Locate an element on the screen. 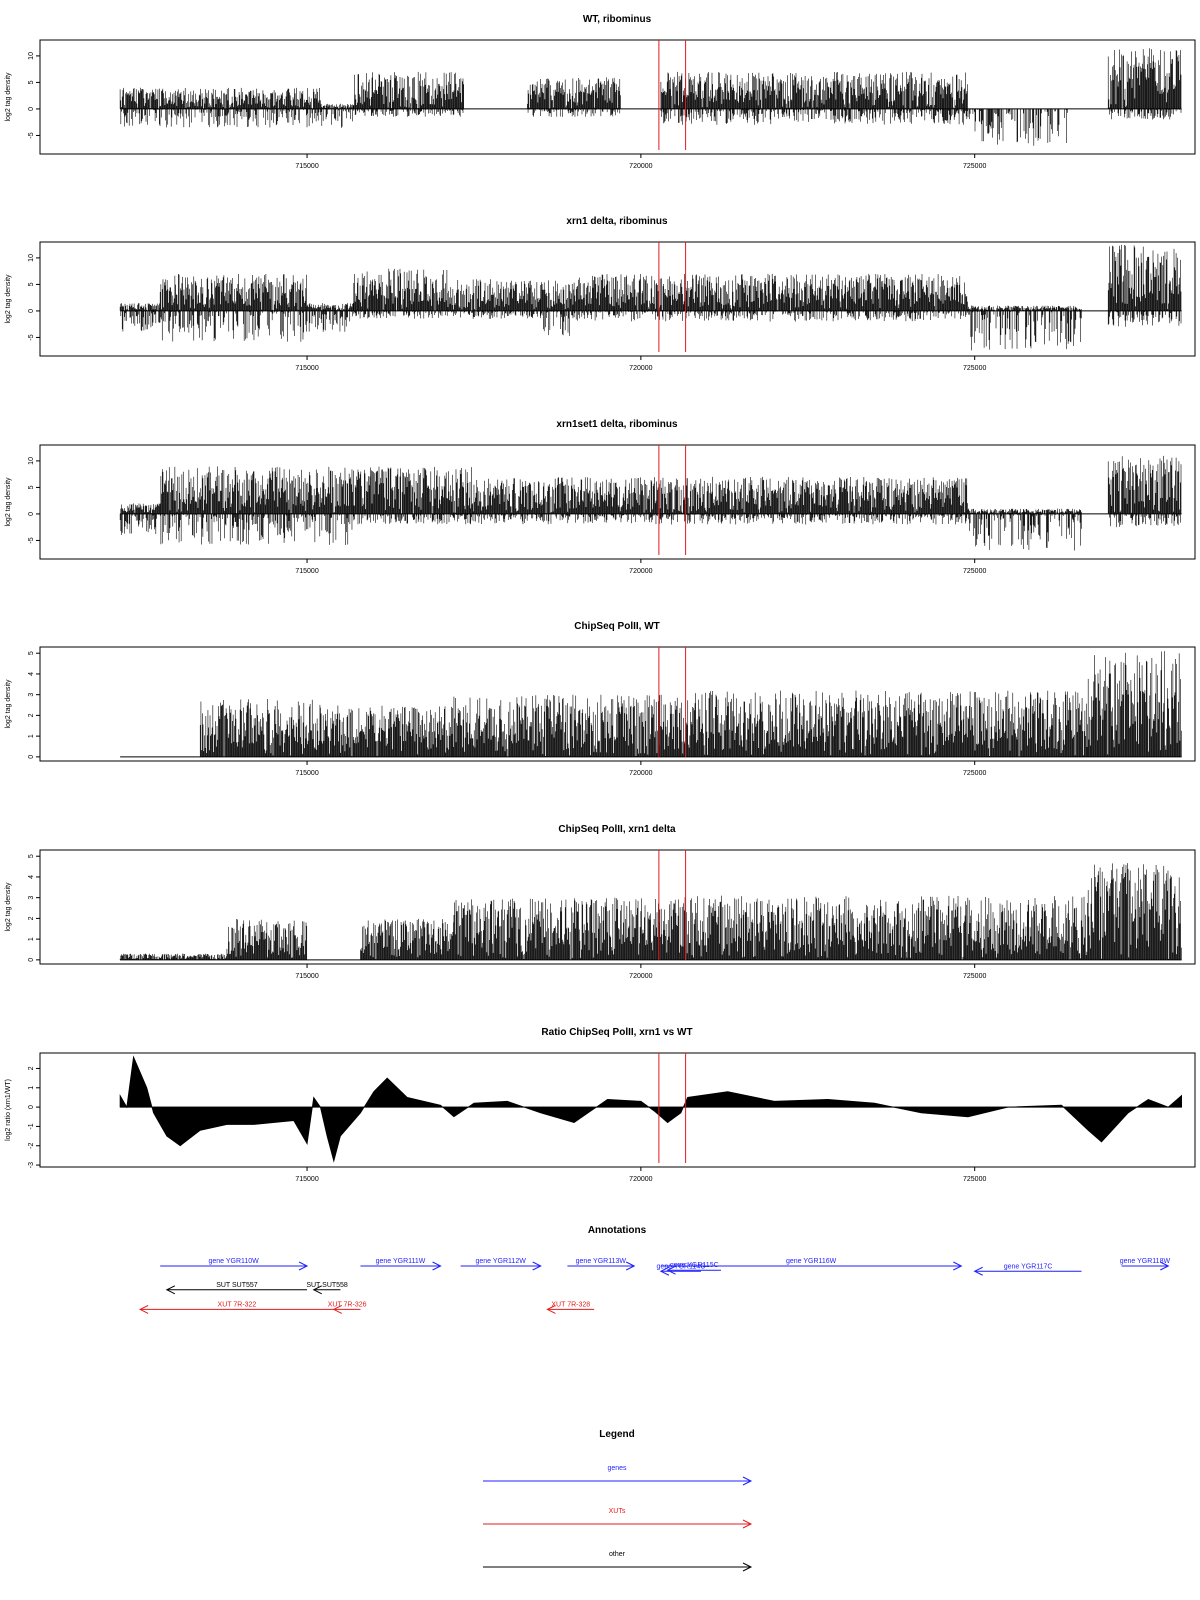 The height and width of the screenshot is (1600, 1200). legend-title: Legend is located at coordinates (617, 1434).